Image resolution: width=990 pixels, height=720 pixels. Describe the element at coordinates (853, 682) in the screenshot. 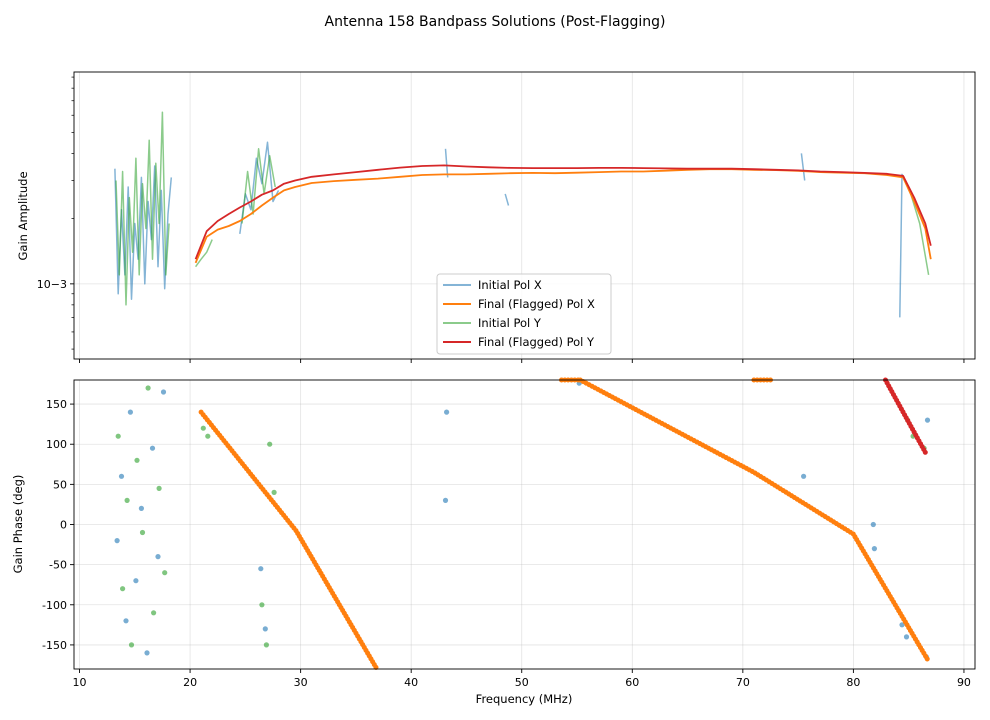

I see `phase-xtick-label-80: 80` at that location.